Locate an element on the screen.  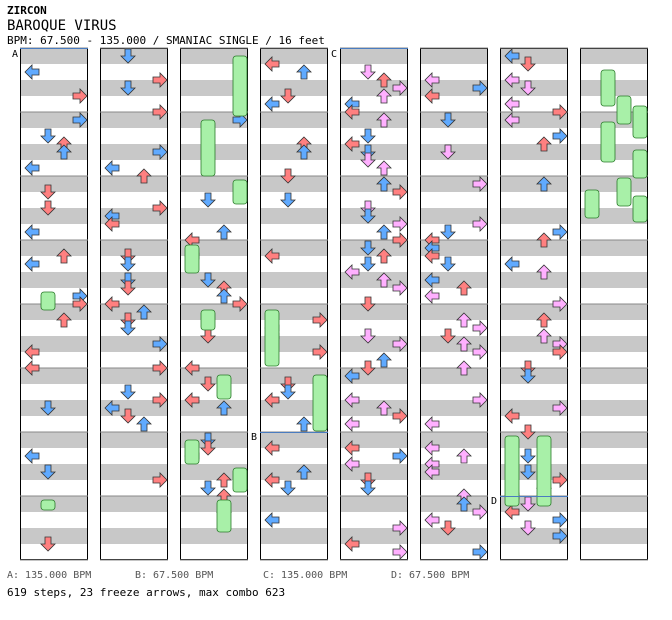
bpm-marker-a: A is located at coordinates (15, 54).